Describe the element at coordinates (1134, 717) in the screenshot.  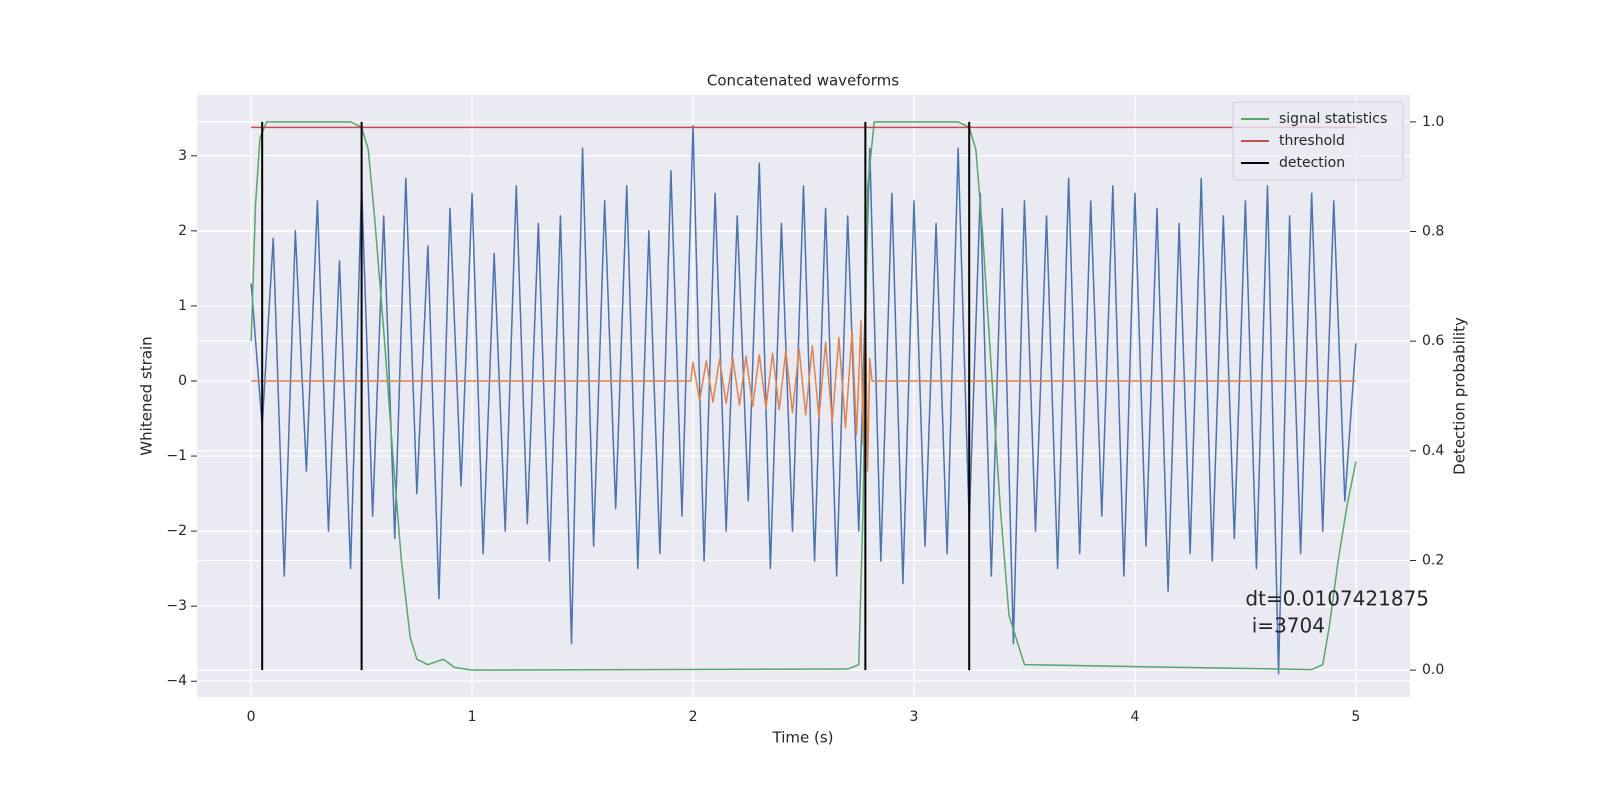
I see `x-tick-label: 4` at that location.